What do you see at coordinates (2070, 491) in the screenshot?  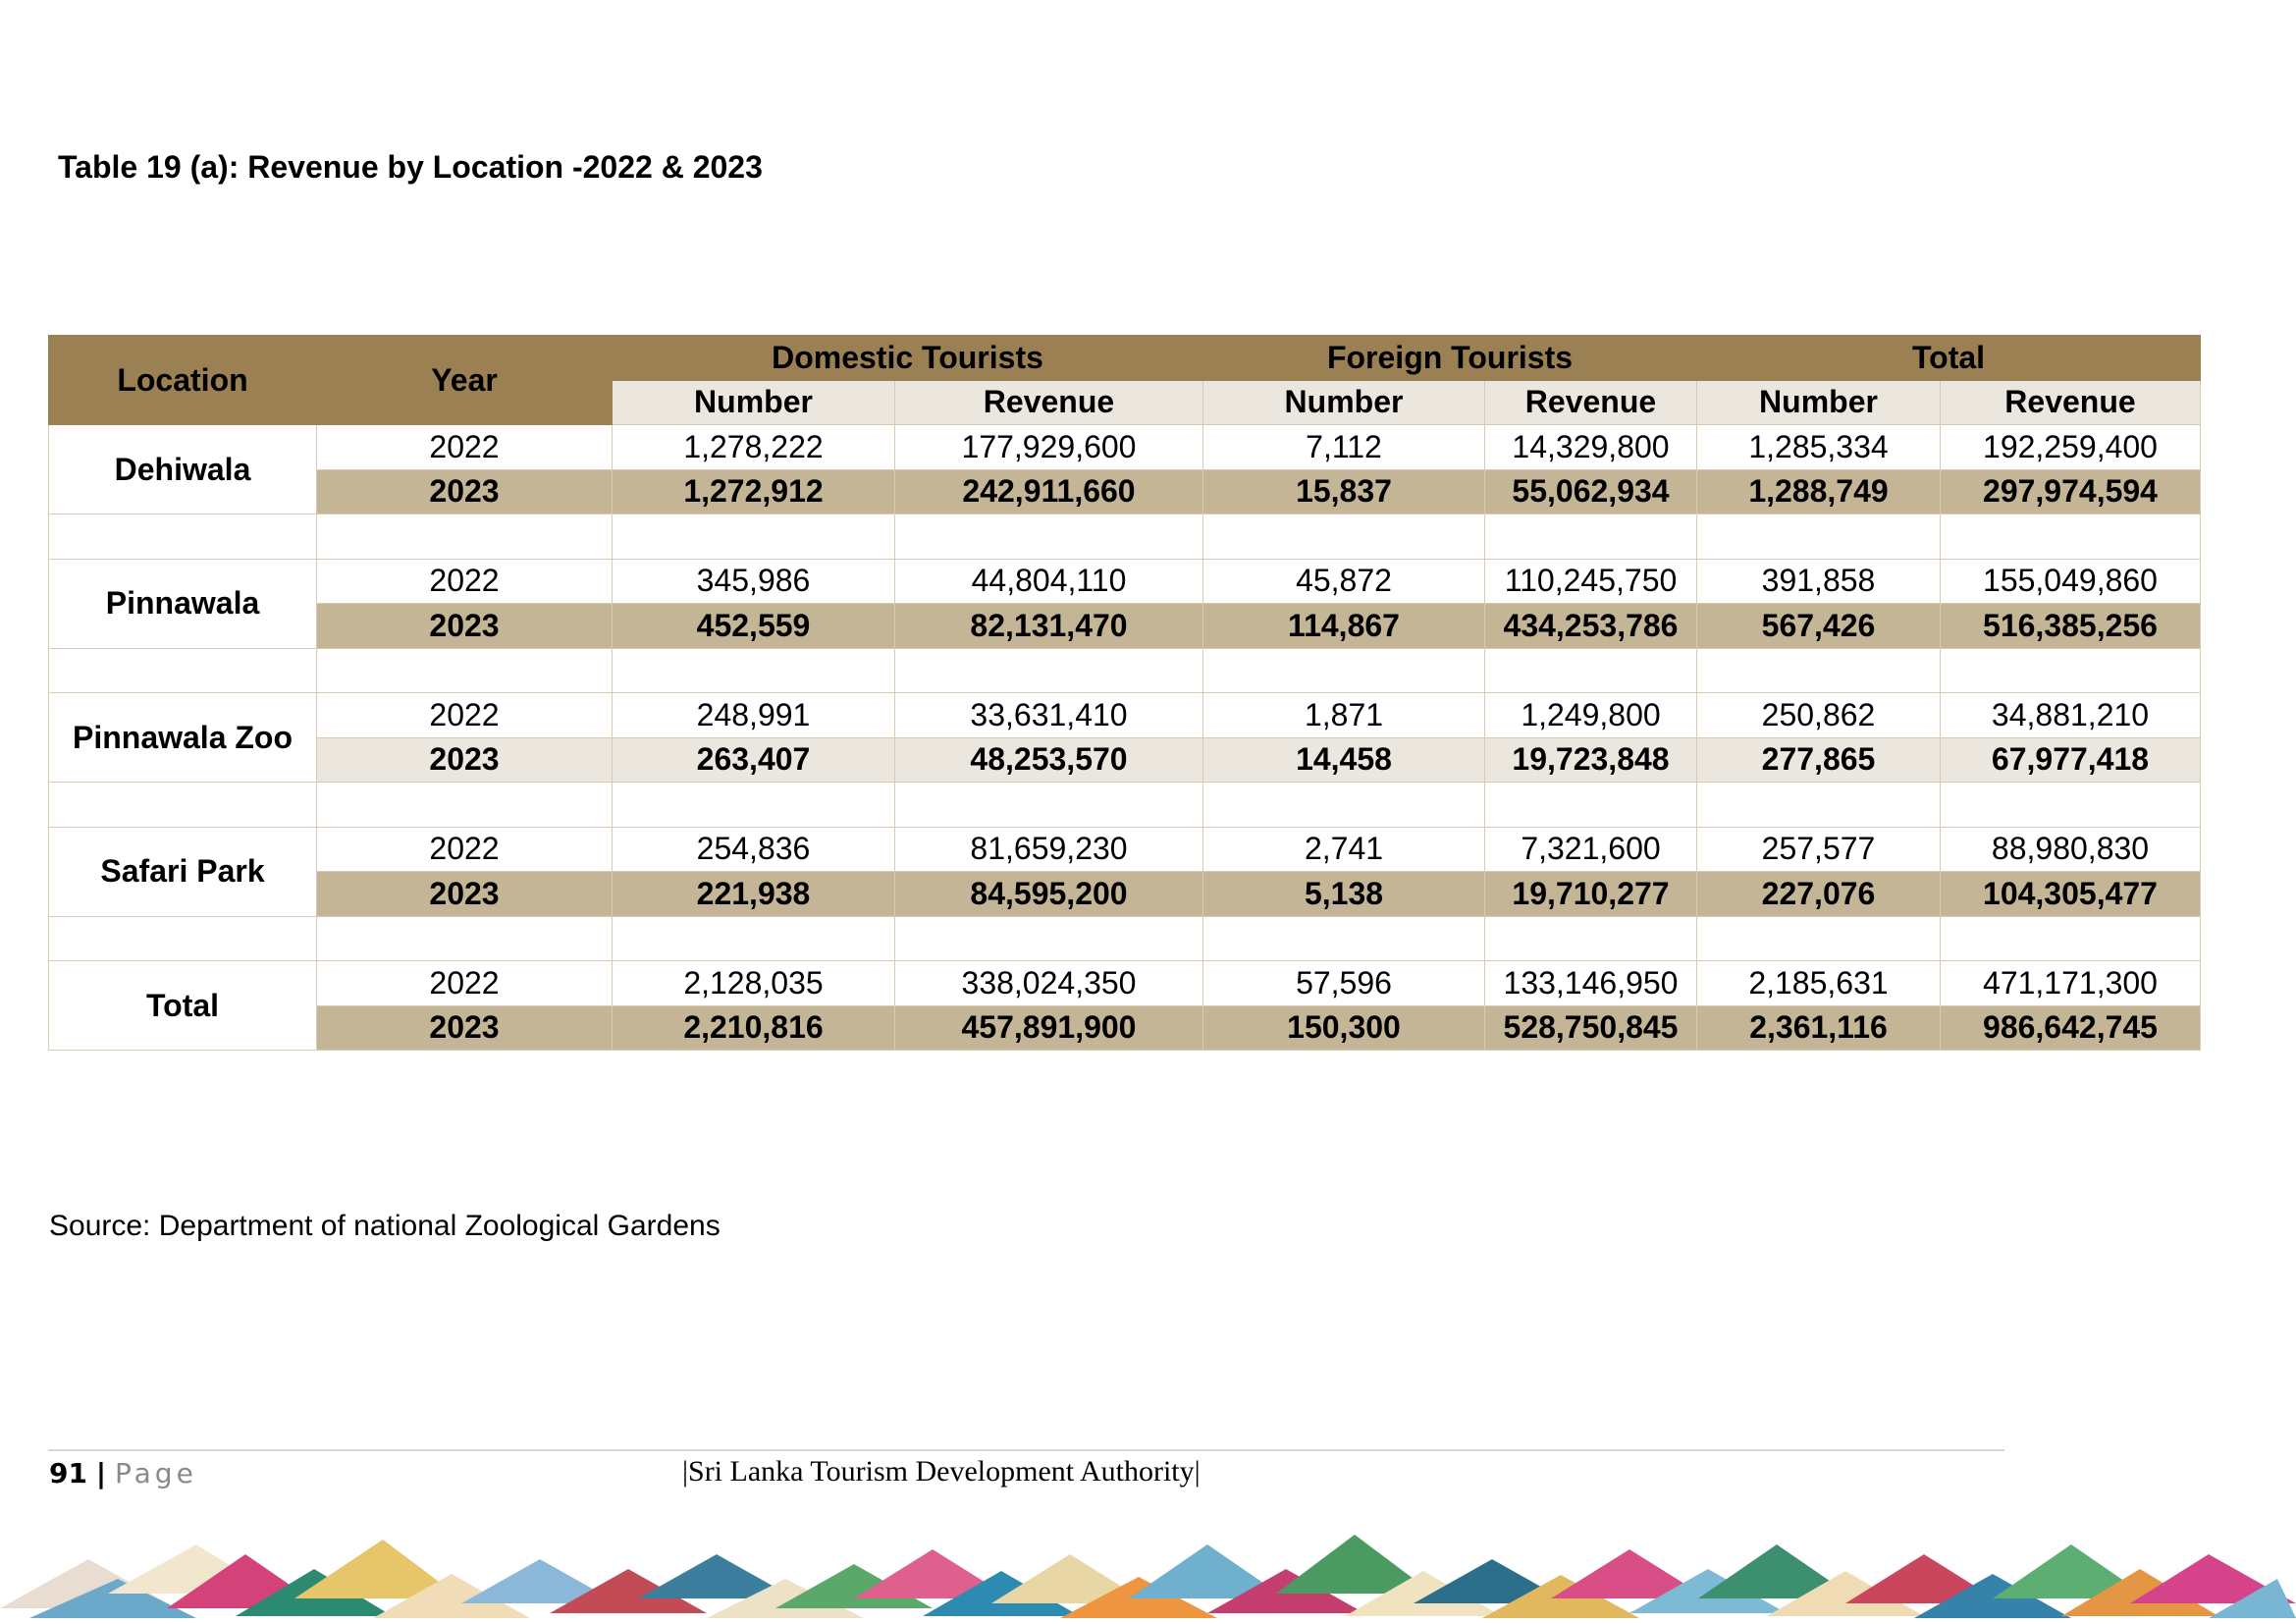 I see `total-revenue-cell: 297,974,594` at bounding box center [2070, 491].